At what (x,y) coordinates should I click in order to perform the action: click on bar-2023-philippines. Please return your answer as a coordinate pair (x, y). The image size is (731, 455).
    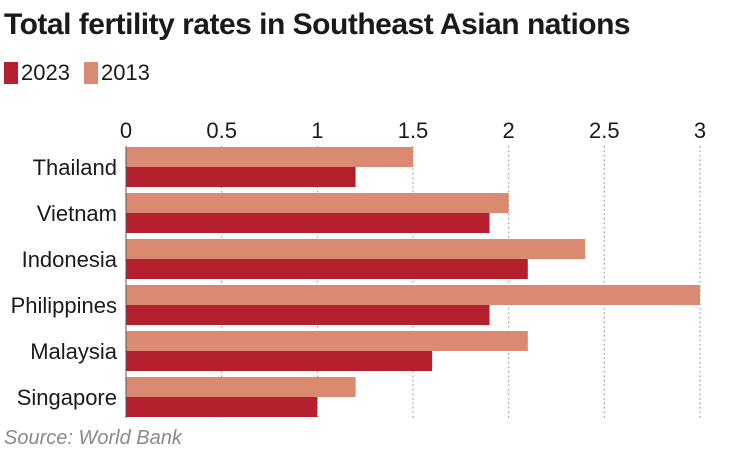
    Looking at the image, I should click on (308, 315).